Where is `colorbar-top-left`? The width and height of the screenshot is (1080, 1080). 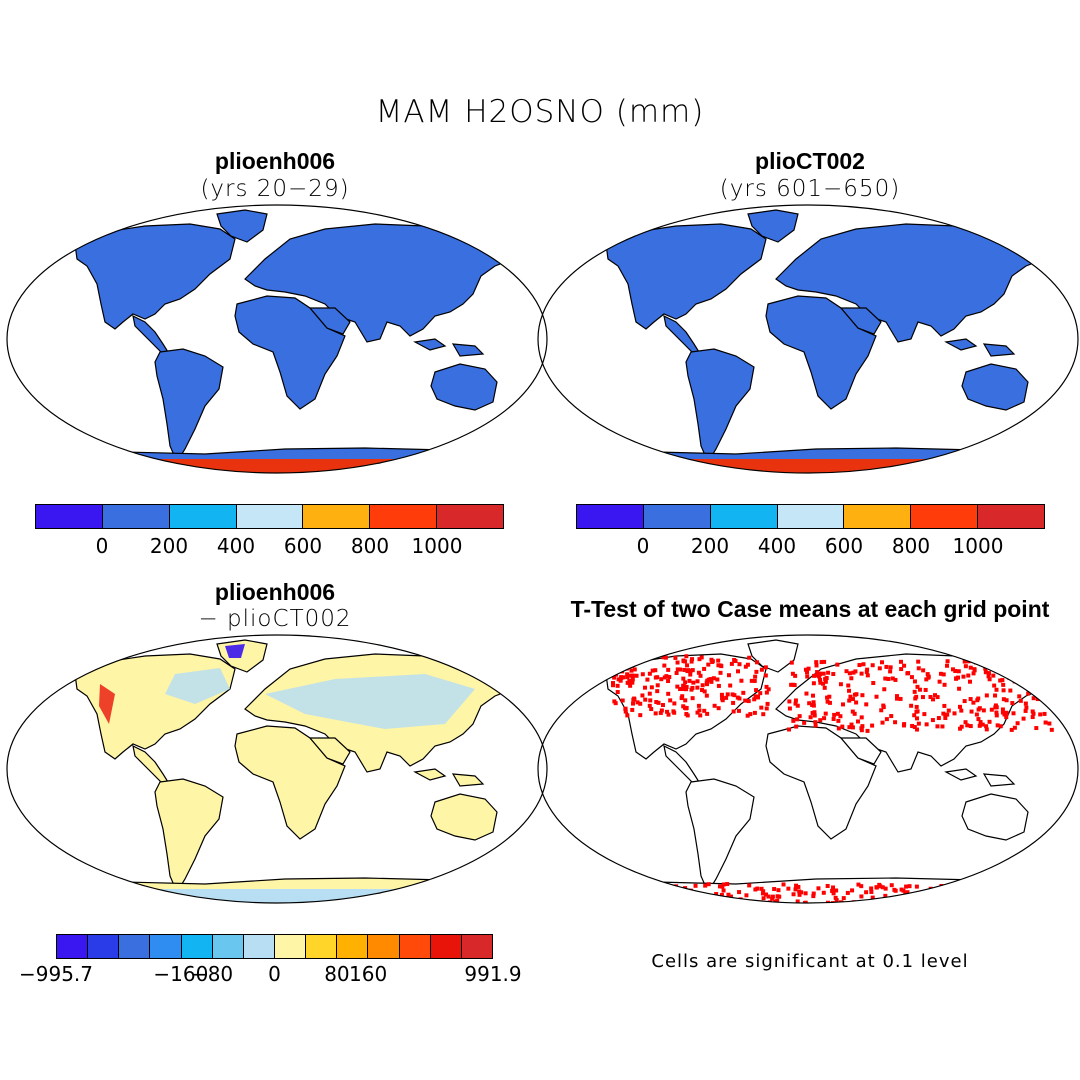
colorbar-top-left is located at coordinates (269, 516).